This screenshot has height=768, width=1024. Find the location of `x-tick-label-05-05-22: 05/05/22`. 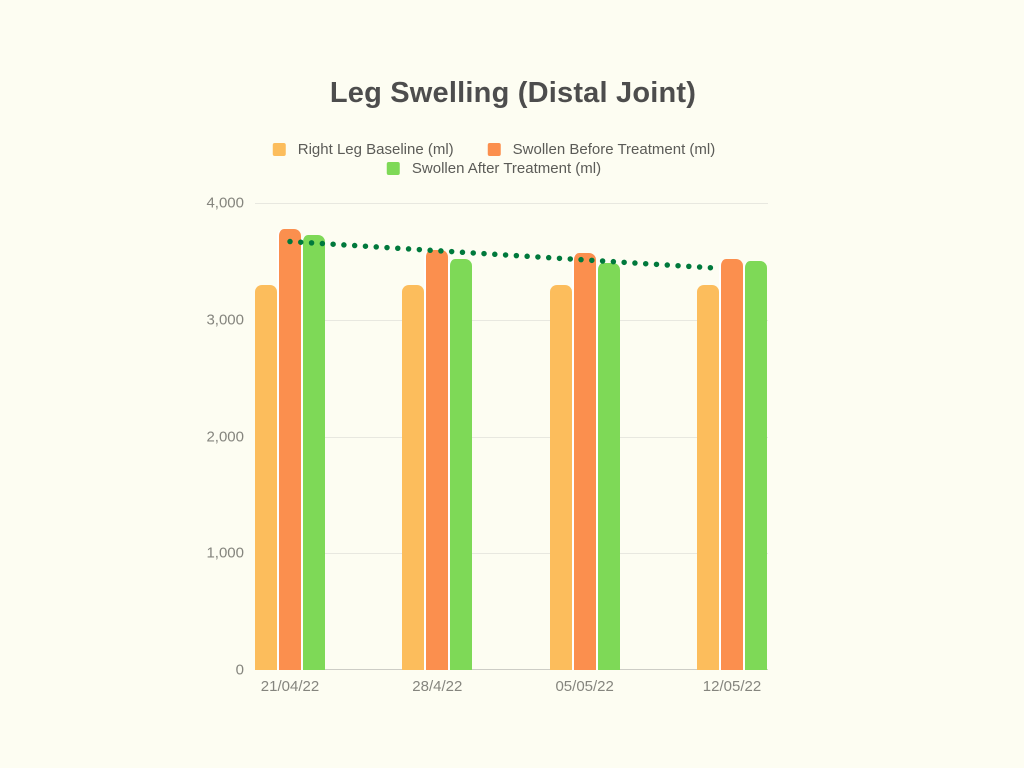

x-tick-label-05-05-22: 05/05/22 is located at coordinates (584, 686).